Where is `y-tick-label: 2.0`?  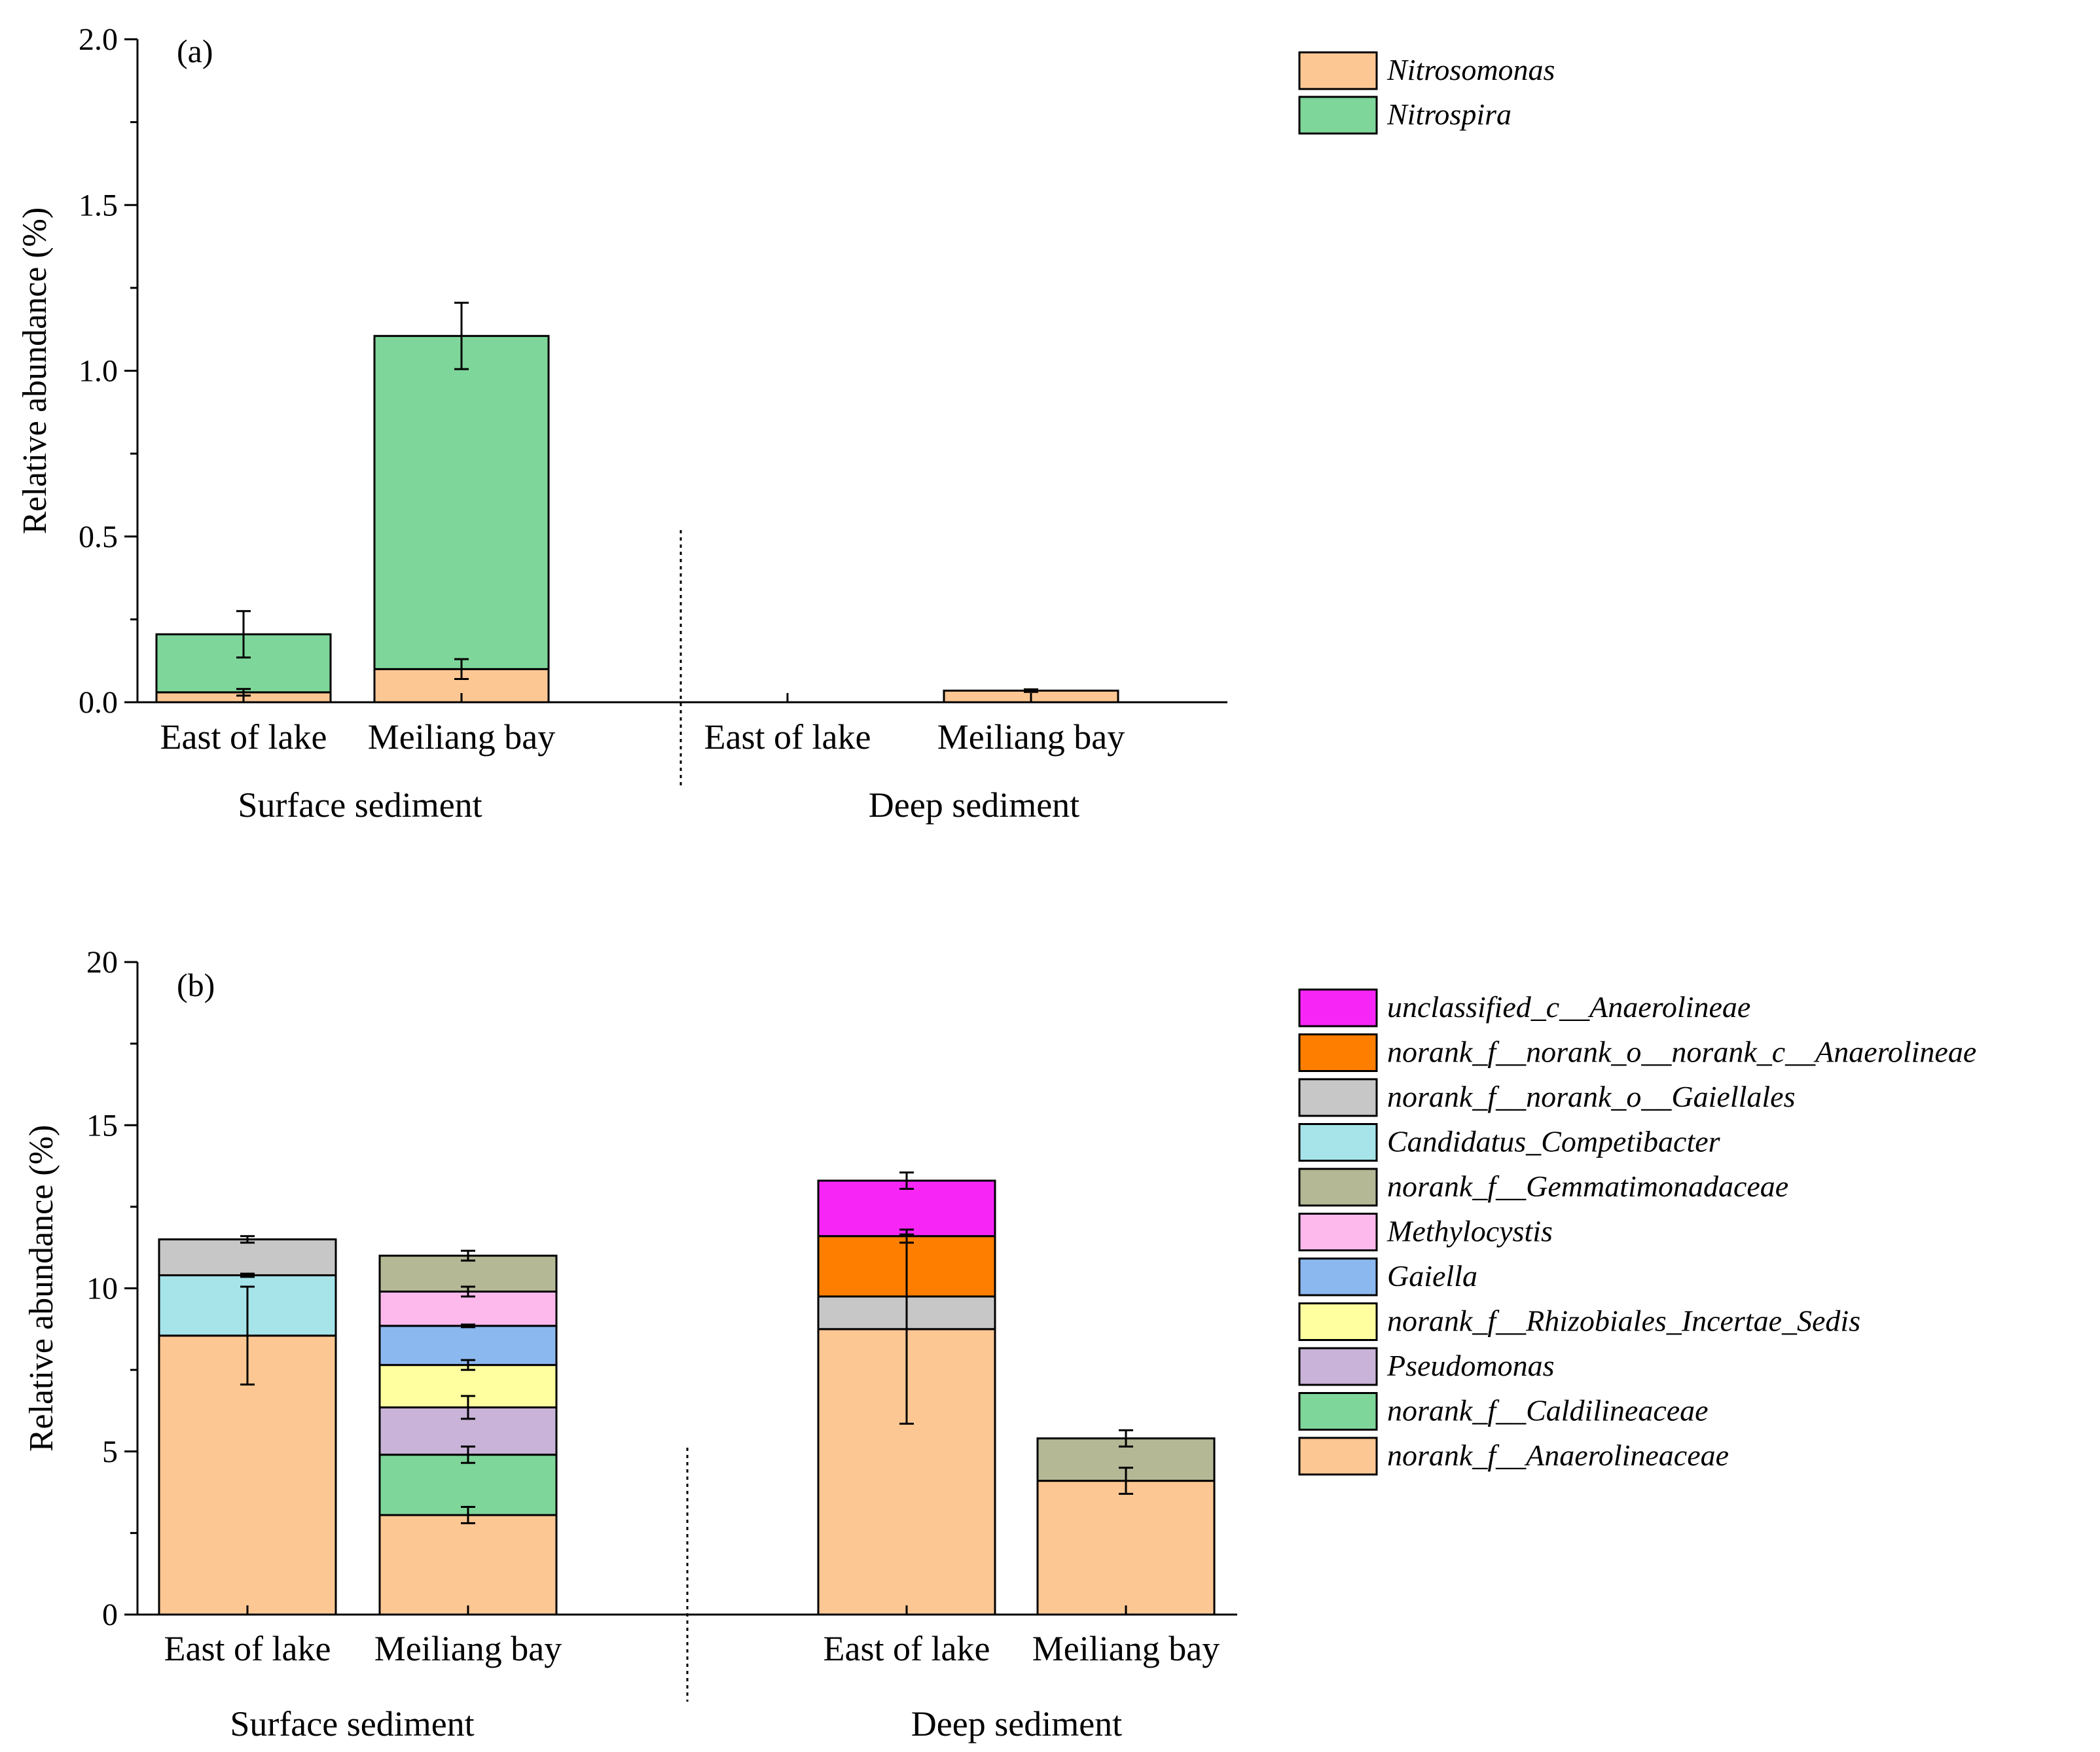
y-tick-label: 2.0 is located at coordinates (99, 40).